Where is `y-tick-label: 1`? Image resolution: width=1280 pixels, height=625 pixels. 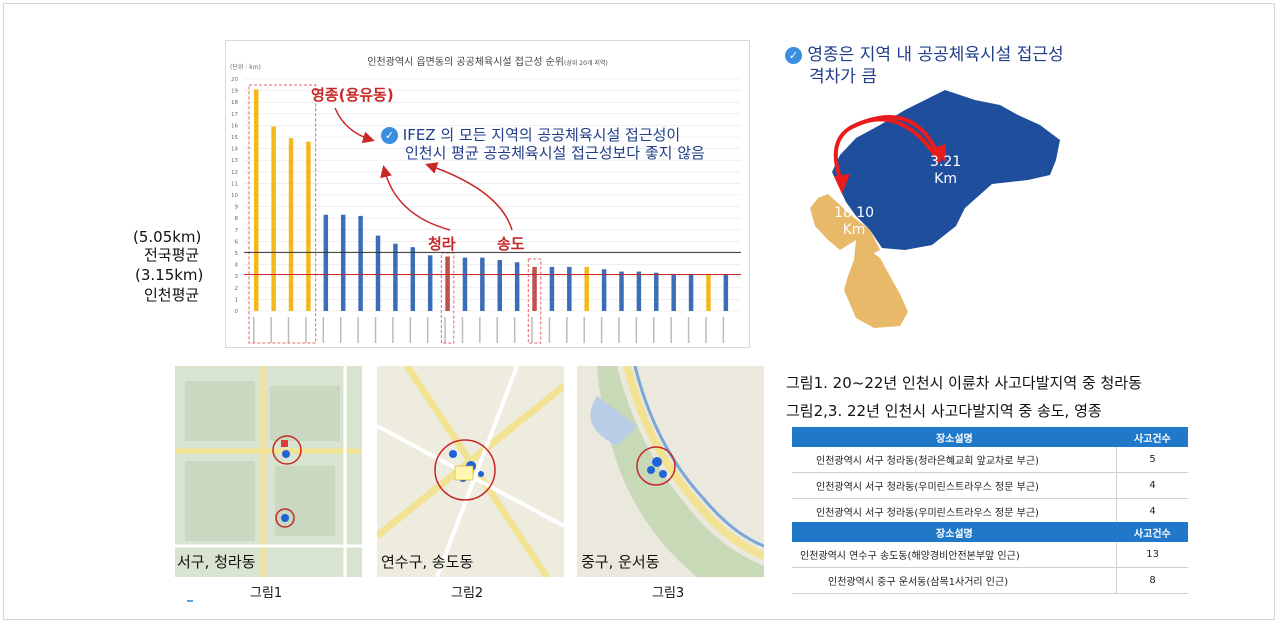 y-tick-label: 1 is located at coordinates (237, 300).